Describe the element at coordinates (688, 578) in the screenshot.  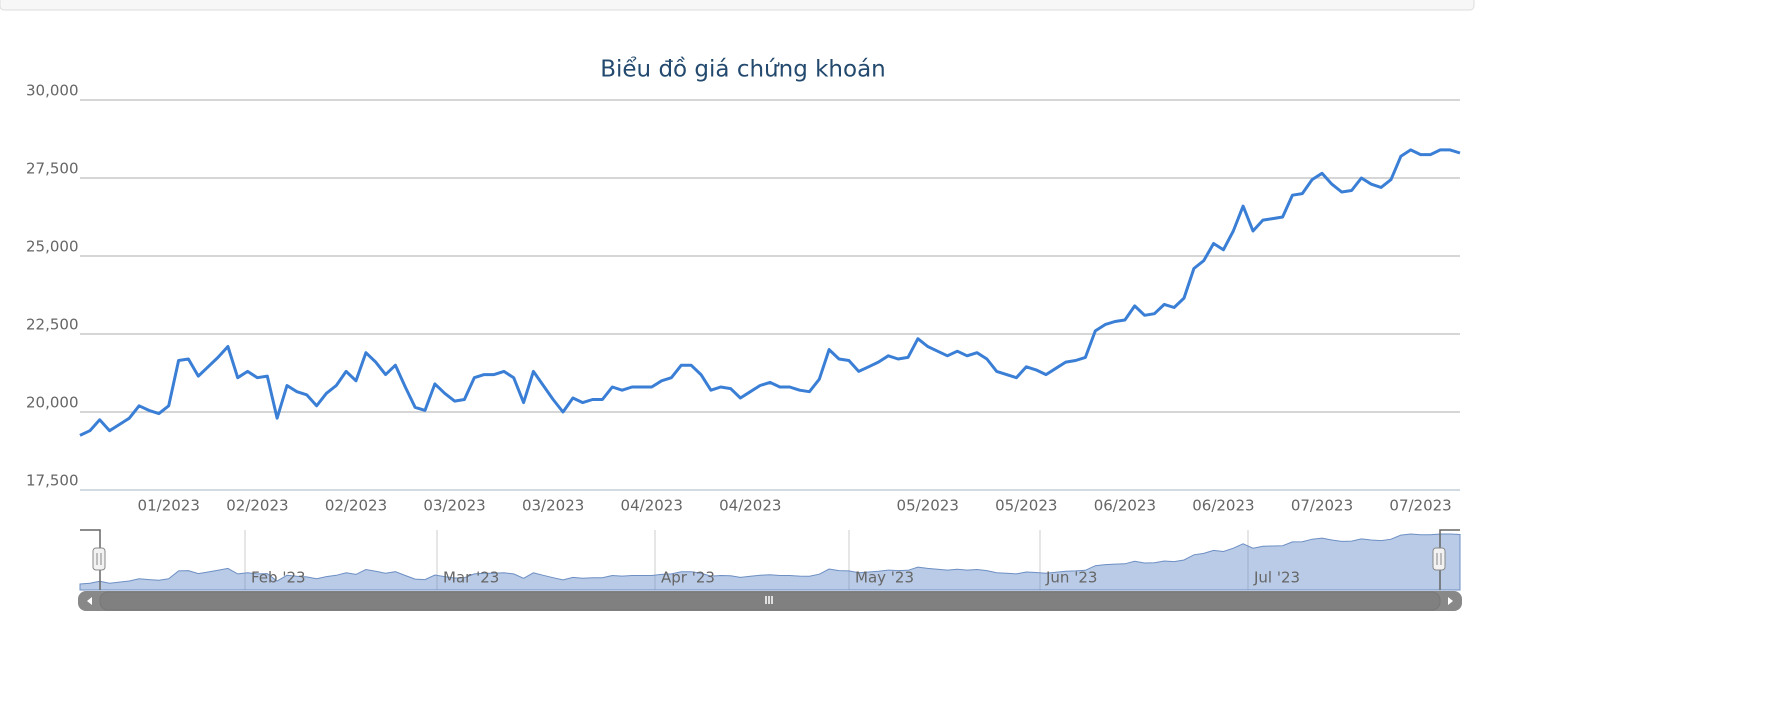
I see `navigator-label: Apr '23` at that location.